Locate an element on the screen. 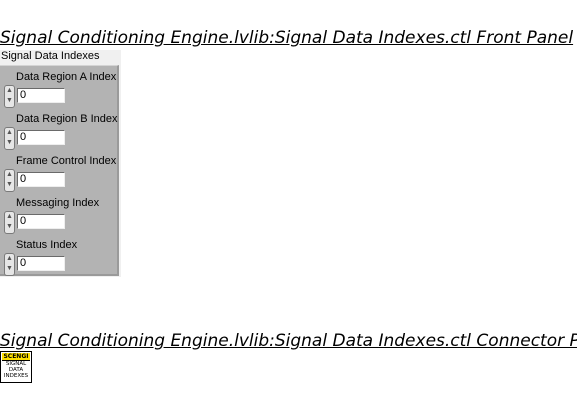 The width and height of the screenshot is (577, 409). field-label: Data Region A Index is located at coordinates (66, 77).